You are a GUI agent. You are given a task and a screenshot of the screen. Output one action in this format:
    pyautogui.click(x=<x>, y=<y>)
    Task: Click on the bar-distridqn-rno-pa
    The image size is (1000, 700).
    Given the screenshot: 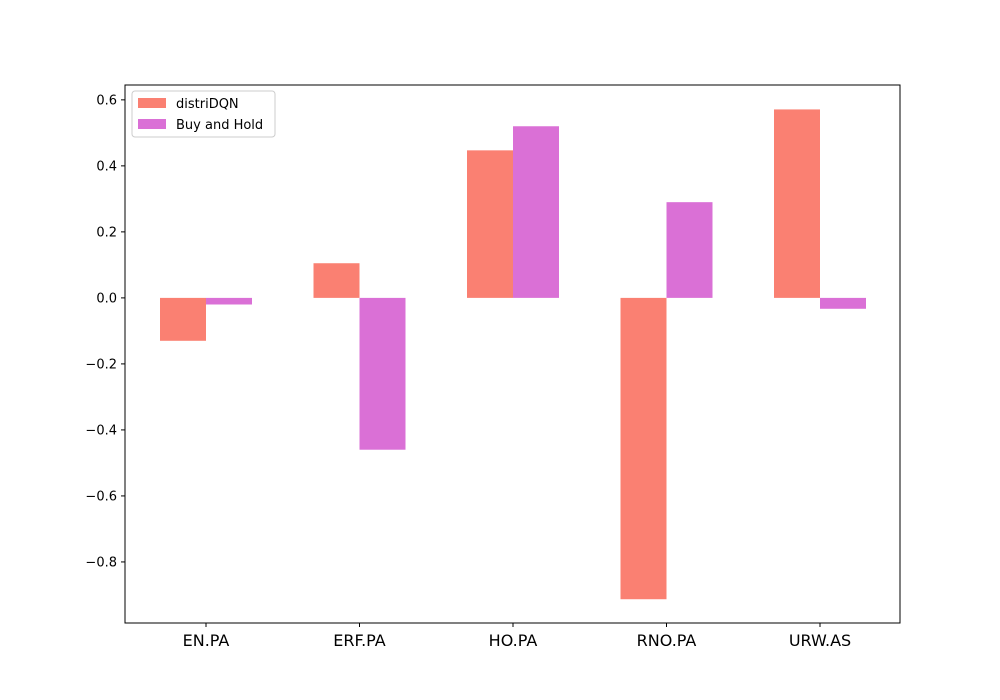 What is the action you would take?
    pyautogui.click(x=643, y=448)
    